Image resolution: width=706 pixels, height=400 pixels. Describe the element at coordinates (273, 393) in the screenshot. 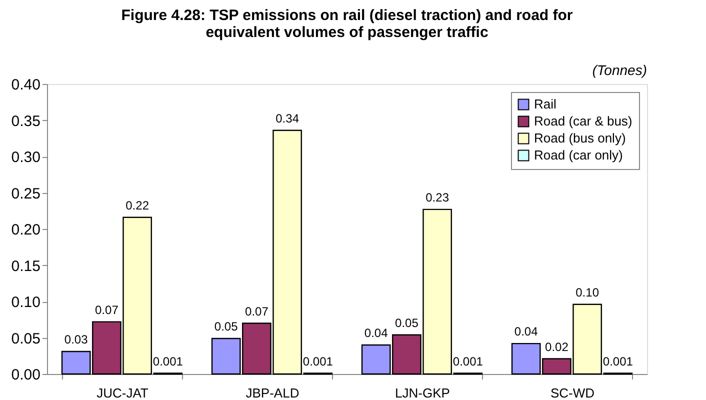

I see `x-tick-label: JBP-ALD` at that location.